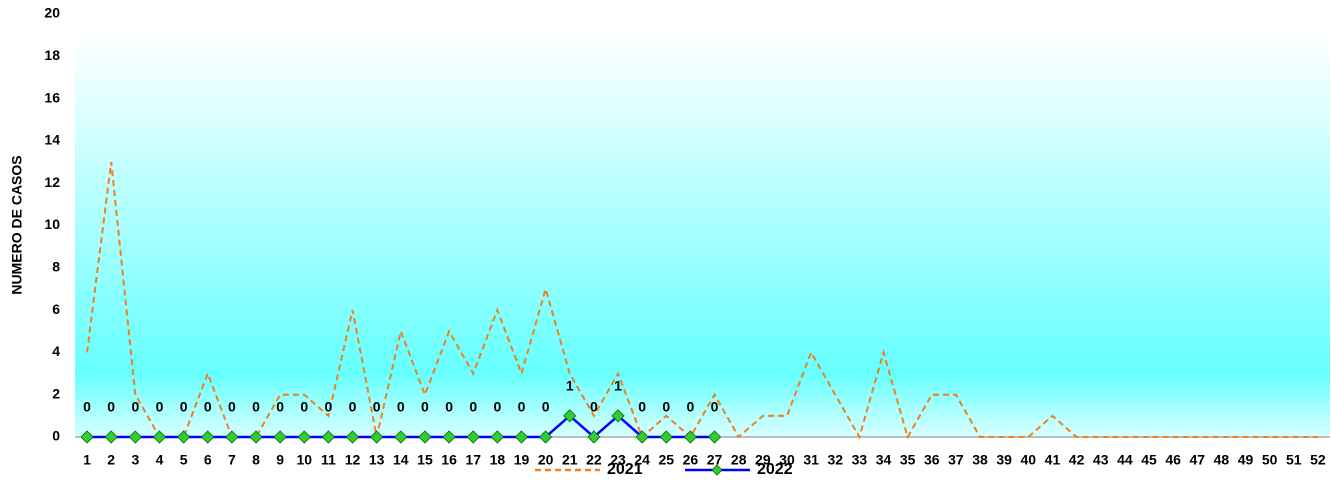 This screenshot has height=484, width=1331. What do you see at coordinates (1197, 460) in the screenshot?
I see `x-tick-label: 47` at bounding box center [1197, 460].